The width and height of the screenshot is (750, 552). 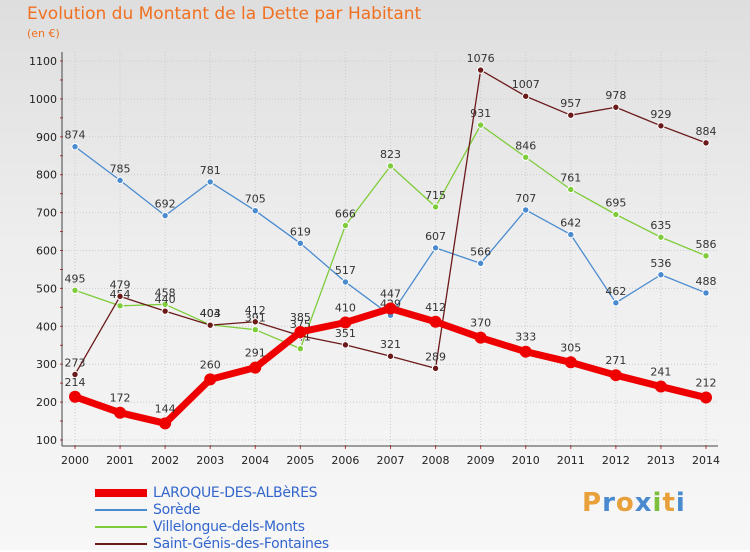 What do you see at coordinates (148, 510) in the screenshot?
I see `legend-item: Sorède` at bounding box center [148, 510].